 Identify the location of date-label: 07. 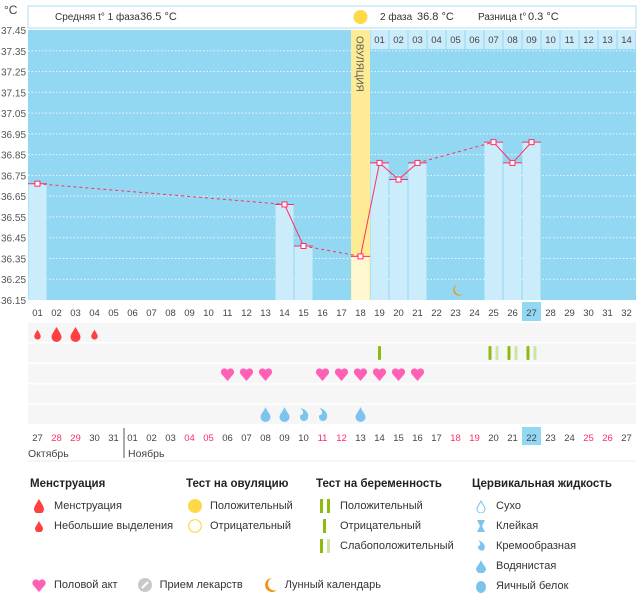
(246, 438).